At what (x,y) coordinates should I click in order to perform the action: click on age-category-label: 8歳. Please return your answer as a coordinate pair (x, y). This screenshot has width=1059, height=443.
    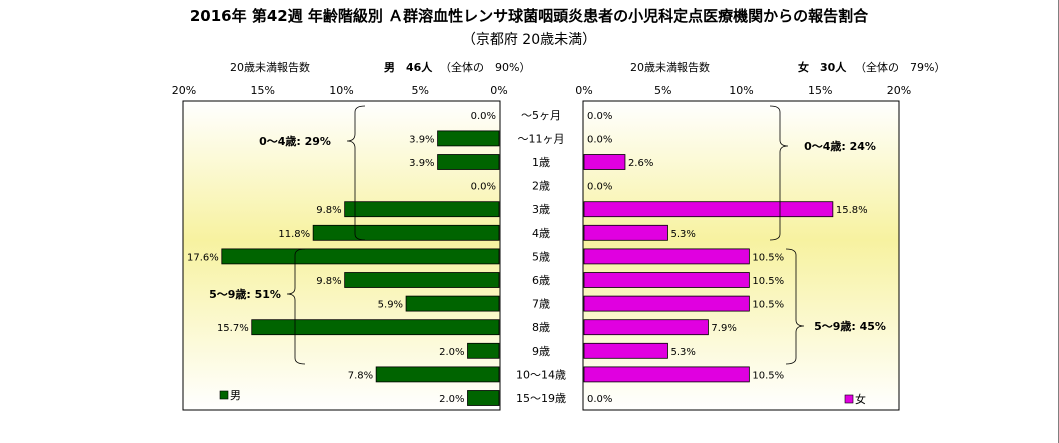
    Looking at the image, I should click on (541, 327).